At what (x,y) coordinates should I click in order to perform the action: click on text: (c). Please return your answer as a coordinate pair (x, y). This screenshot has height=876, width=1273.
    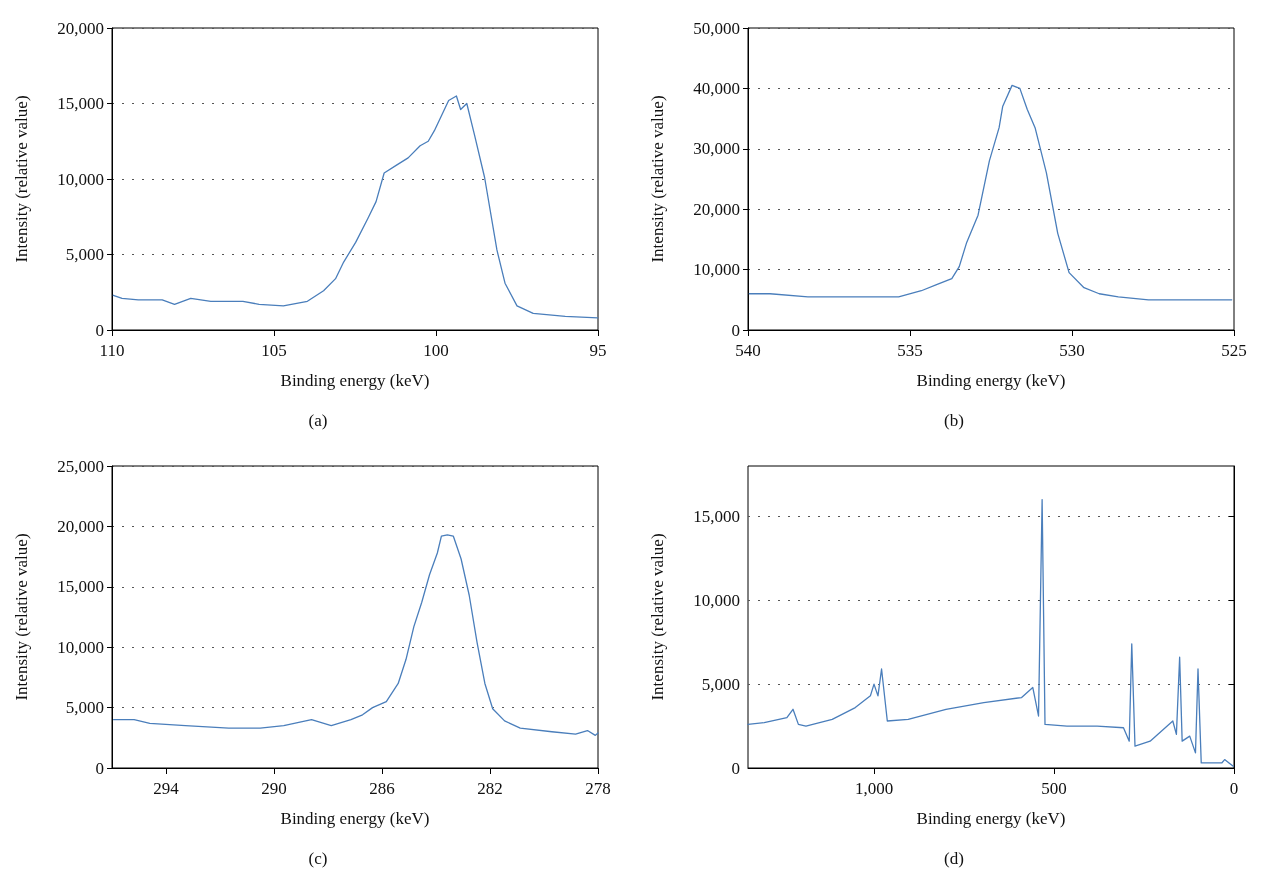
    Looking at the image, I should click on (318, 858).